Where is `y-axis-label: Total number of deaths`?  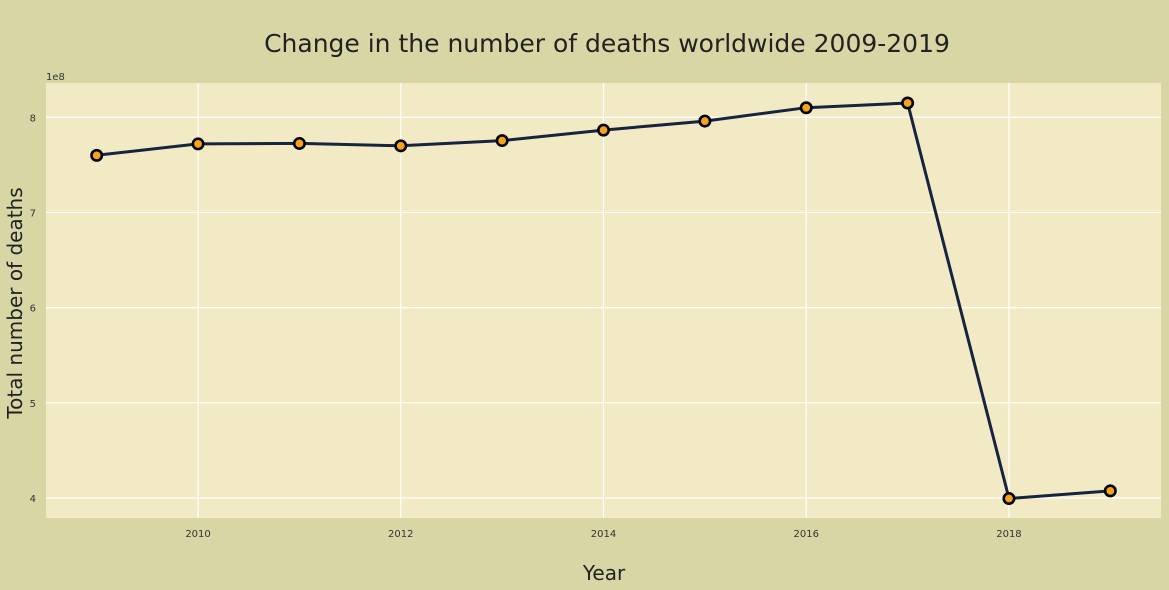 y-axis-label: Total number of deaths is located at coordinates (15, 303).